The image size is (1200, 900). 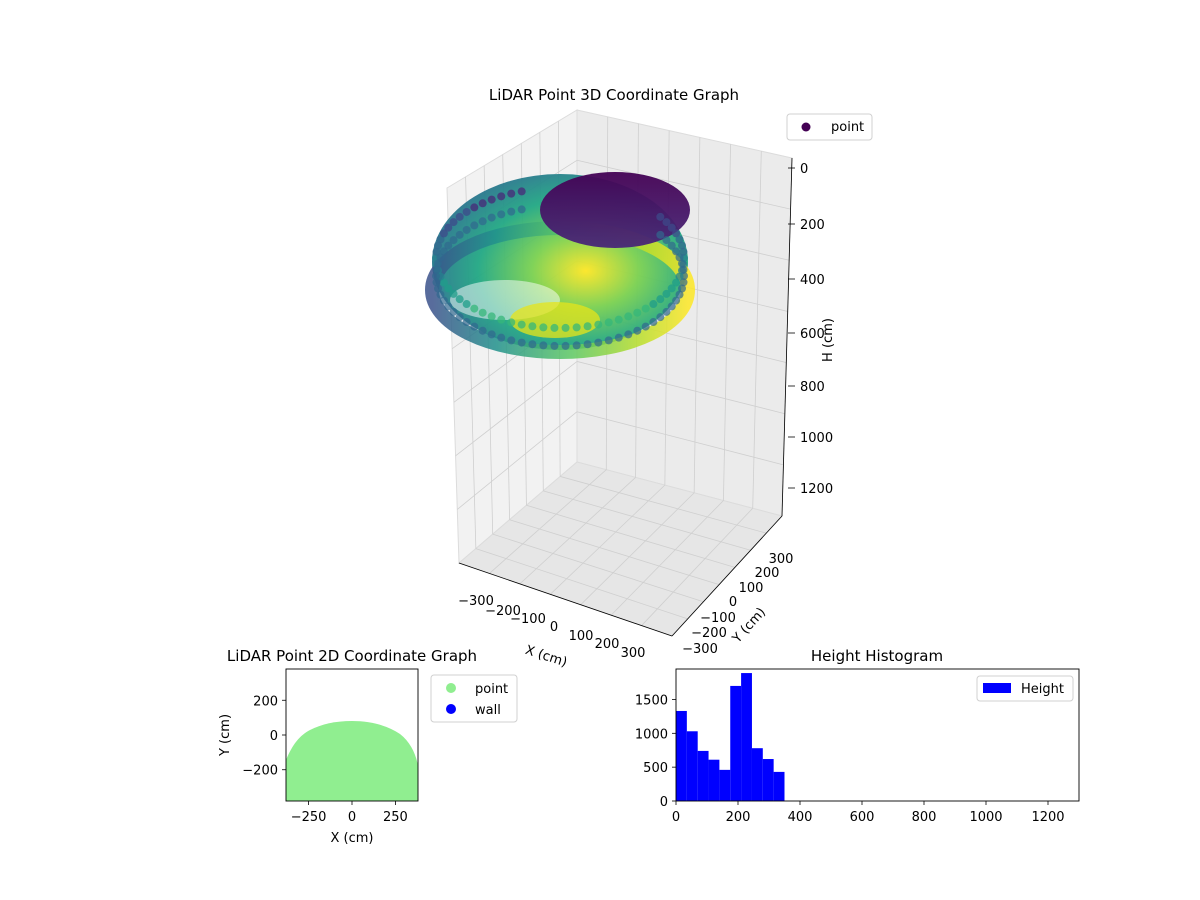 I want to click on x2d-tick-label: −250, so click(x=309, y=817).